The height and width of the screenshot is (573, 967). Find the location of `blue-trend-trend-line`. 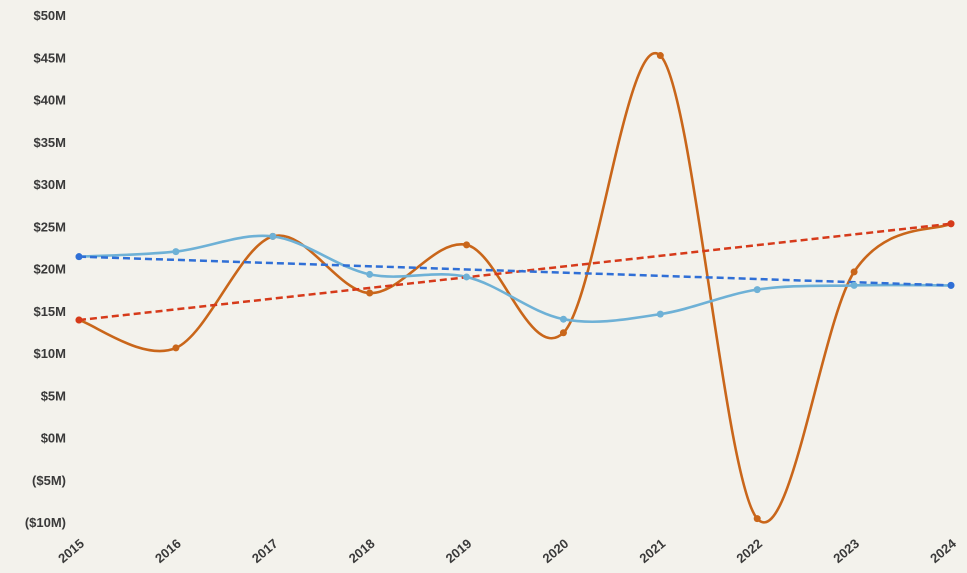

blue-trend-trend-line is located at coordinates (515, 271).